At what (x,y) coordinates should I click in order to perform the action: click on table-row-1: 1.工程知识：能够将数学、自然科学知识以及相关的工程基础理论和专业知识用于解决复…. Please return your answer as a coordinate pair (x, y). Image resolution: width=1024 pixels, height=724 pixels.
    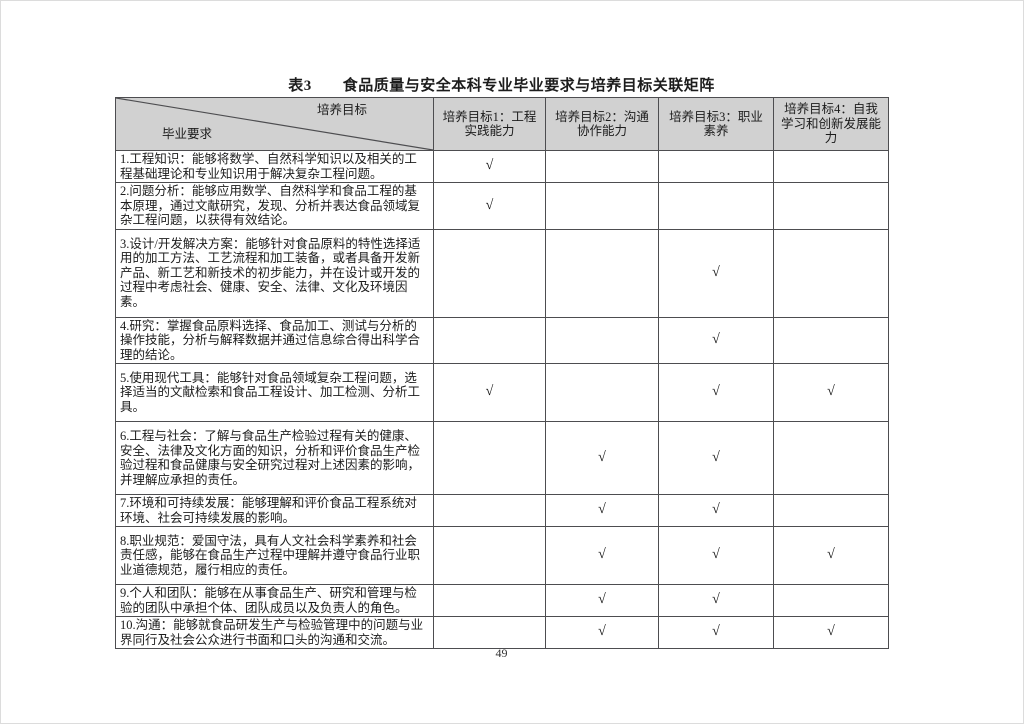
    Looking at the image, I should click on (502, 166).